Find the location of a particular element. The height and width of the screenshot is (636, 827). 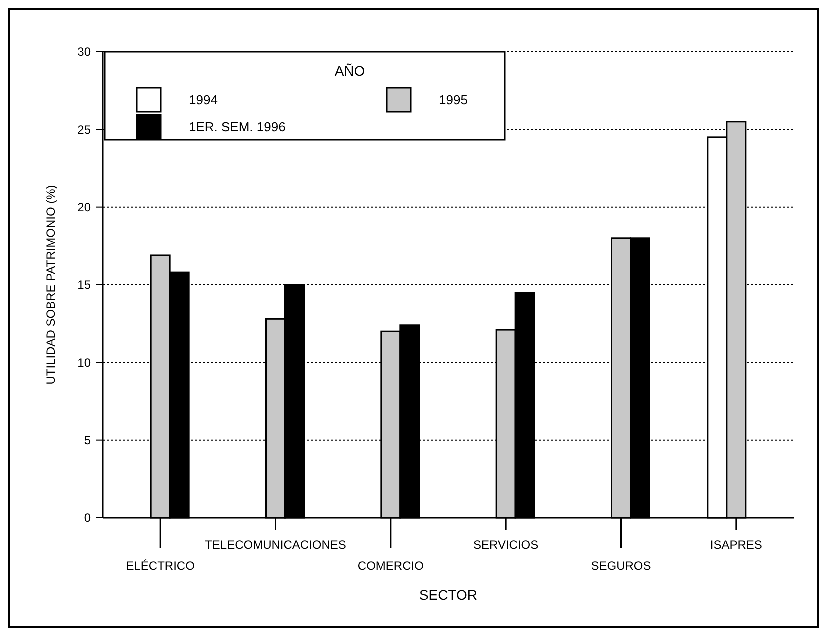

x-tick-label: COMERCIO is located at coordinates (391, 566).